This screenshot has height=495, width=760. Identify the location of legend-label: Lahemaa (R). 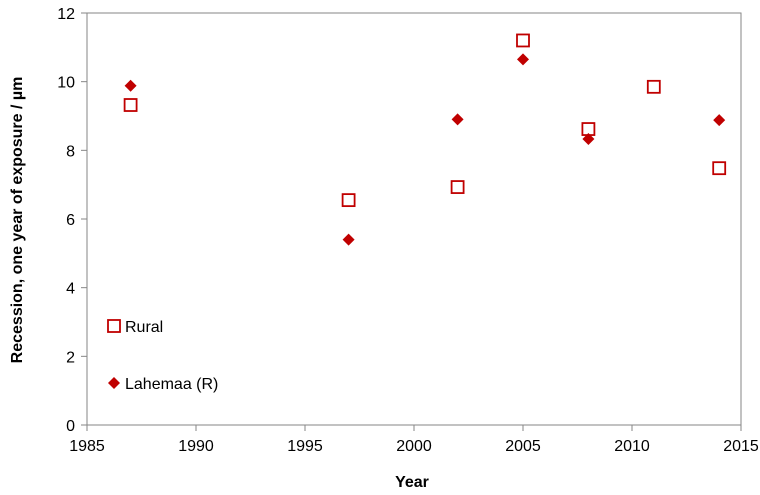
(171, 384).